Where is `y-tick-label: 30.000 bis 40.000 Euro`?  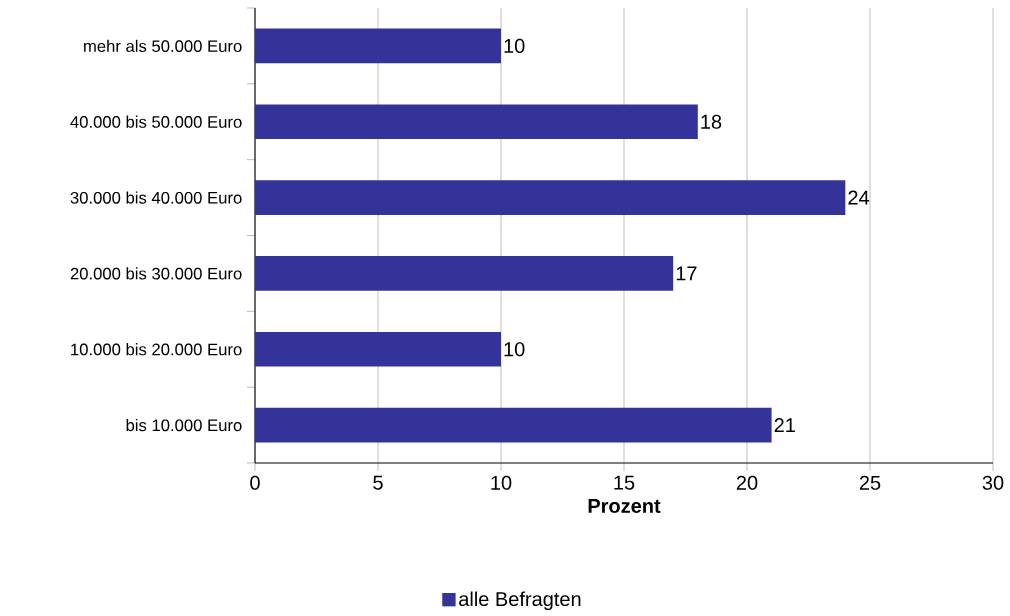 y-tick-label: 30.000 bis 40.000 Euro is located at coordinates (156, 197).